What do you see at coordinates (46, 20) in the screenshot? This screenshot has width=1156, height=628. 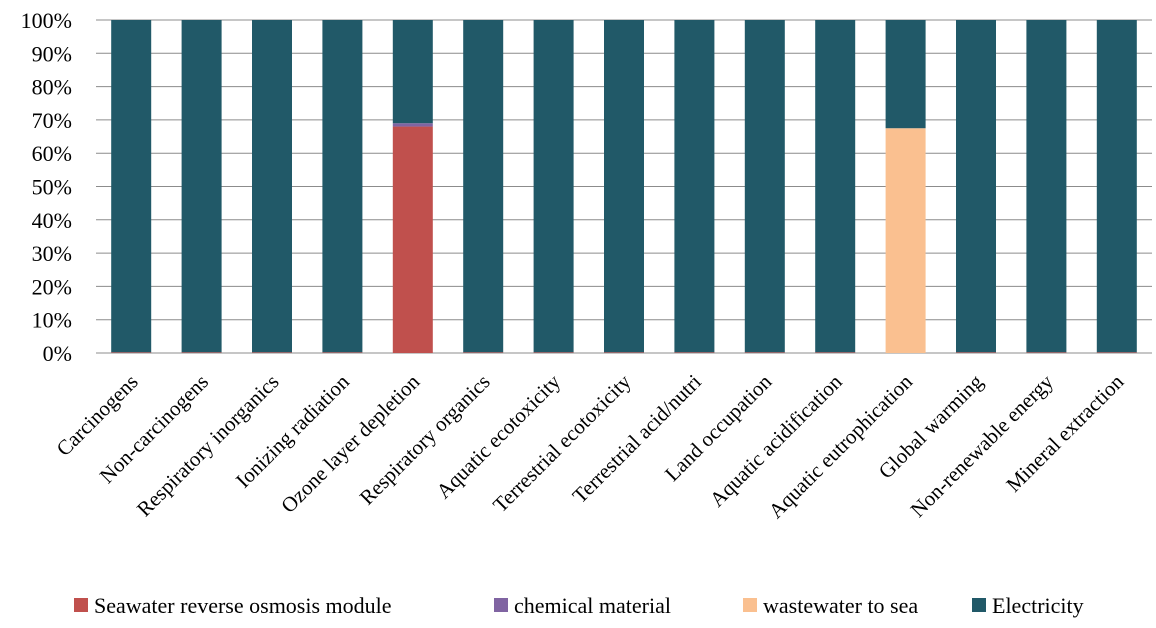 I see `y-tick-label: 100%` at bounding box center [46, 20].